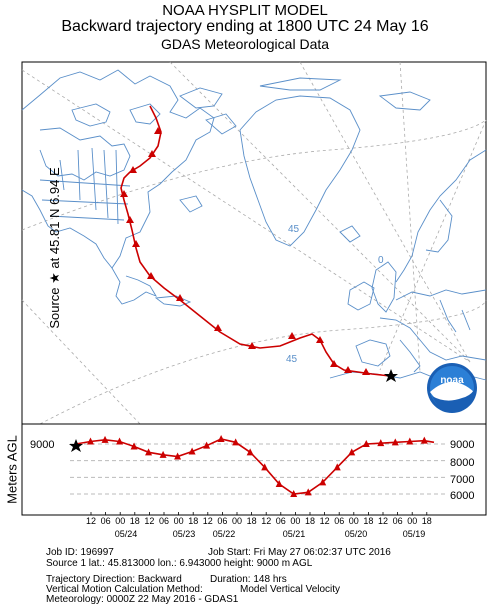 This screenshot has height=608, width=490. Describe the element at coordinates (54, 186) in the screenshot. I see `source-lon: 6.94 E` at that location.